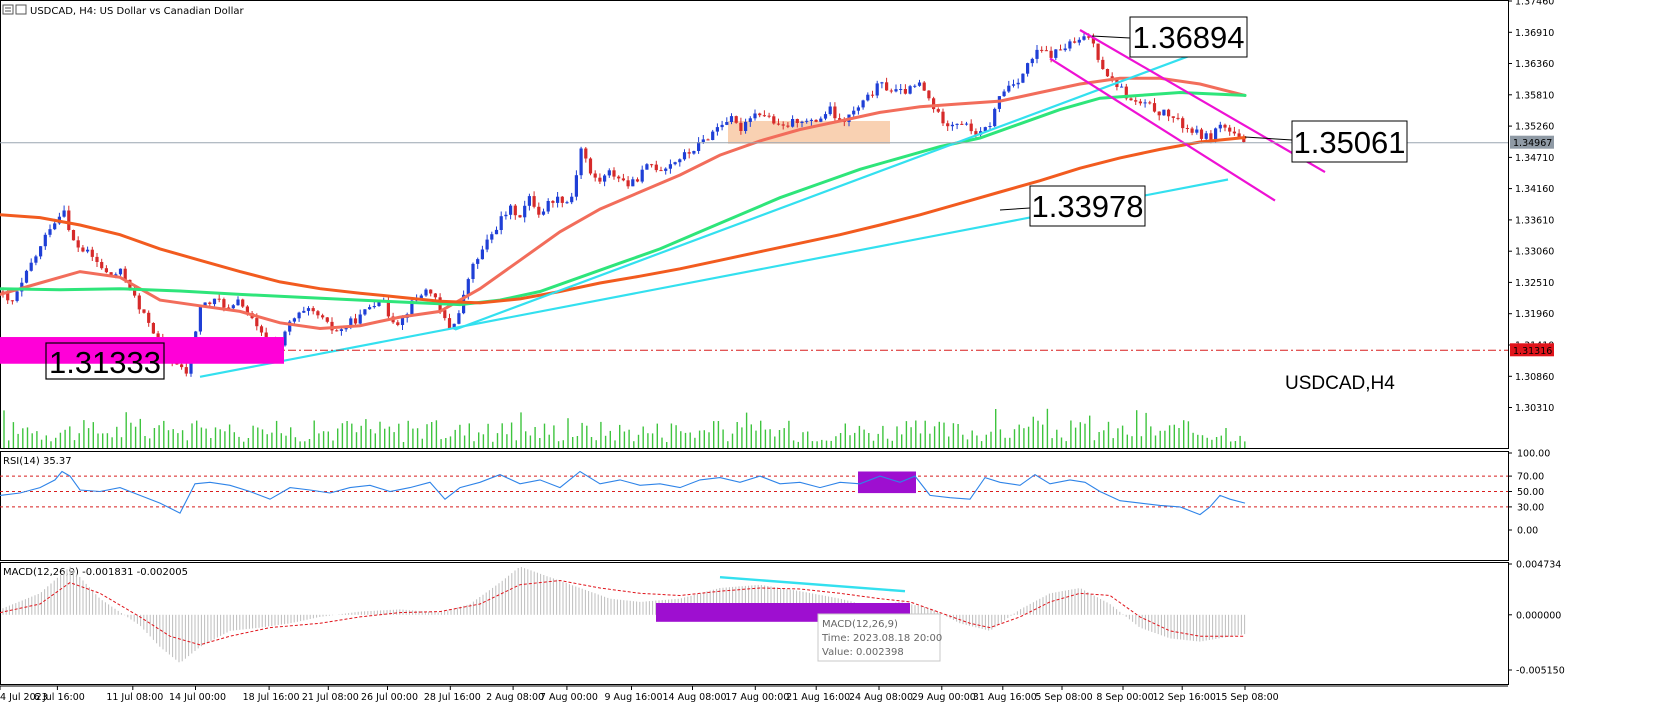 This screenshot has width=1654, height=707. Describe the element at coordinates (389, 697) in the screenshot. I see `time-tick-label: 26 Jul 00:00` at that location.